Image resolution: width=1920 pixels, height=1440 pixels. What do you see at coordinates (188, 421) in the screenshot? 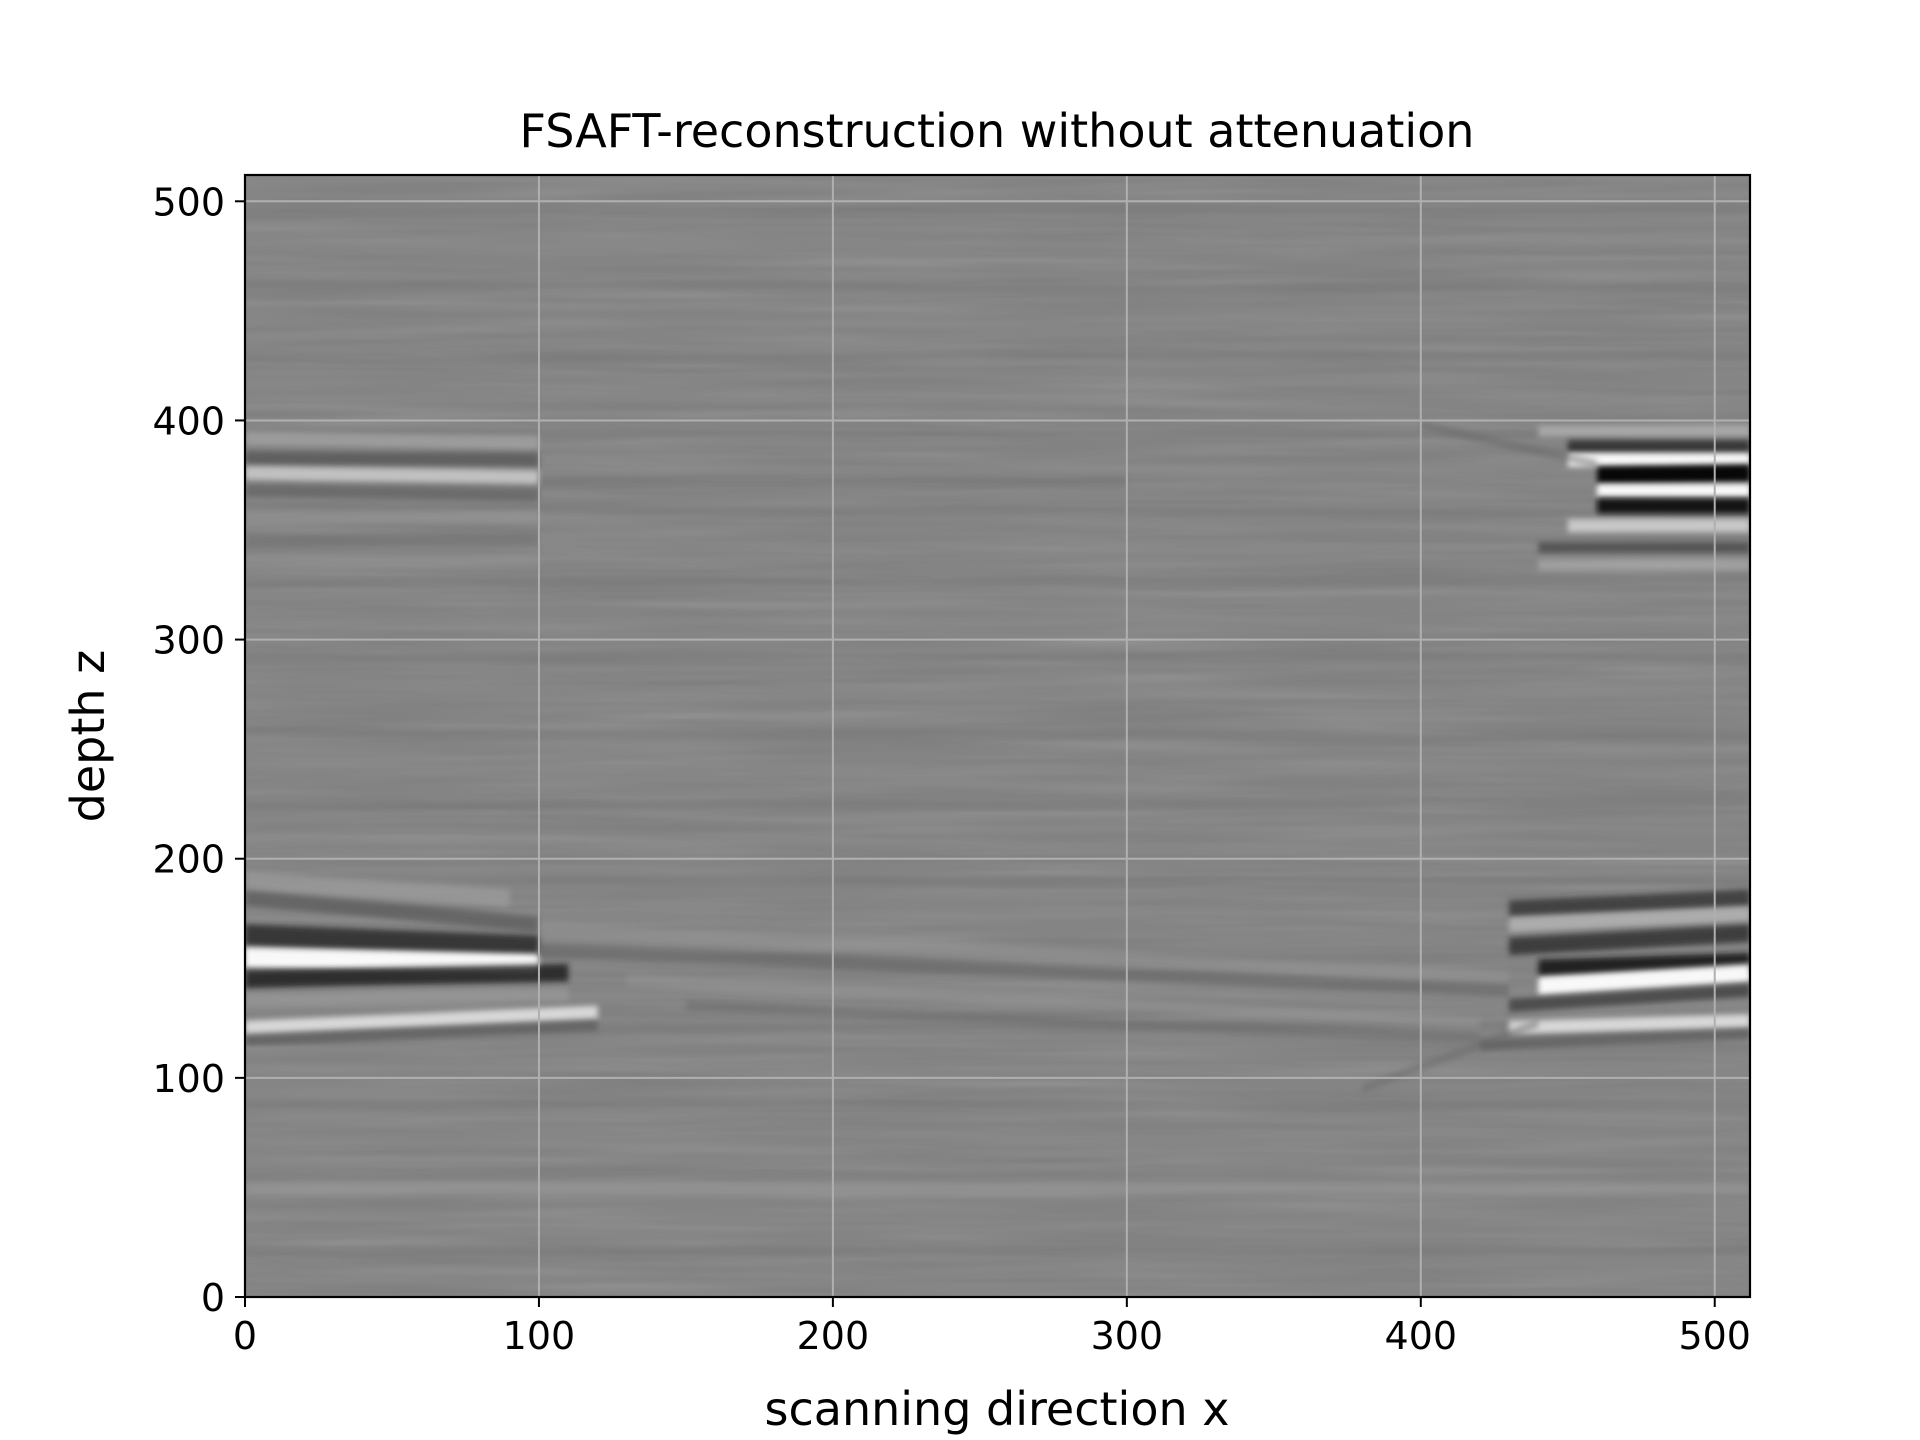
I see `y-tick-label: 400` at bounding box center [188, 421].